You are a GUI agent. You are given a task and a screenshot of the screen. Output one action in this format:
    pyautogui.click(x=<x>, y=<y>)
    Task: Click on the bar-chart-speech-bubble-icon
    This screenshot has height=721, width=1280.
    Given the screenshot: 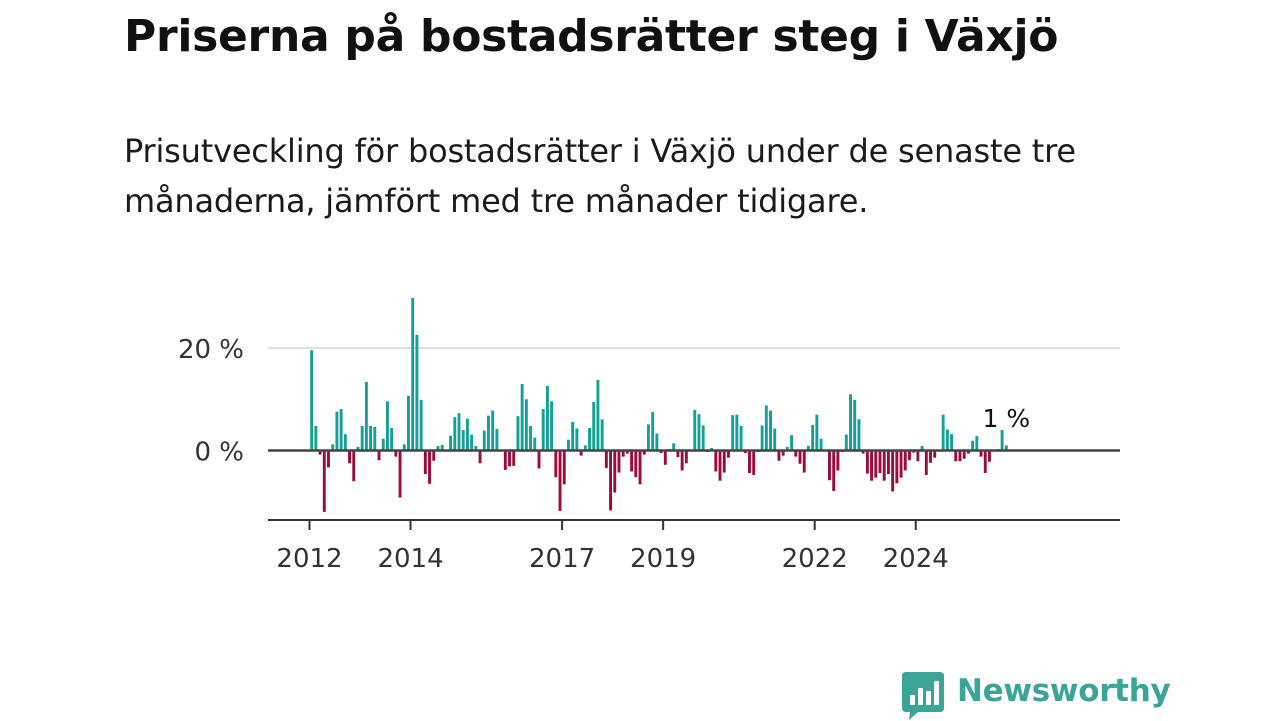 What is the action you would take?
    pyautogui.click(x=923, y=696)
    